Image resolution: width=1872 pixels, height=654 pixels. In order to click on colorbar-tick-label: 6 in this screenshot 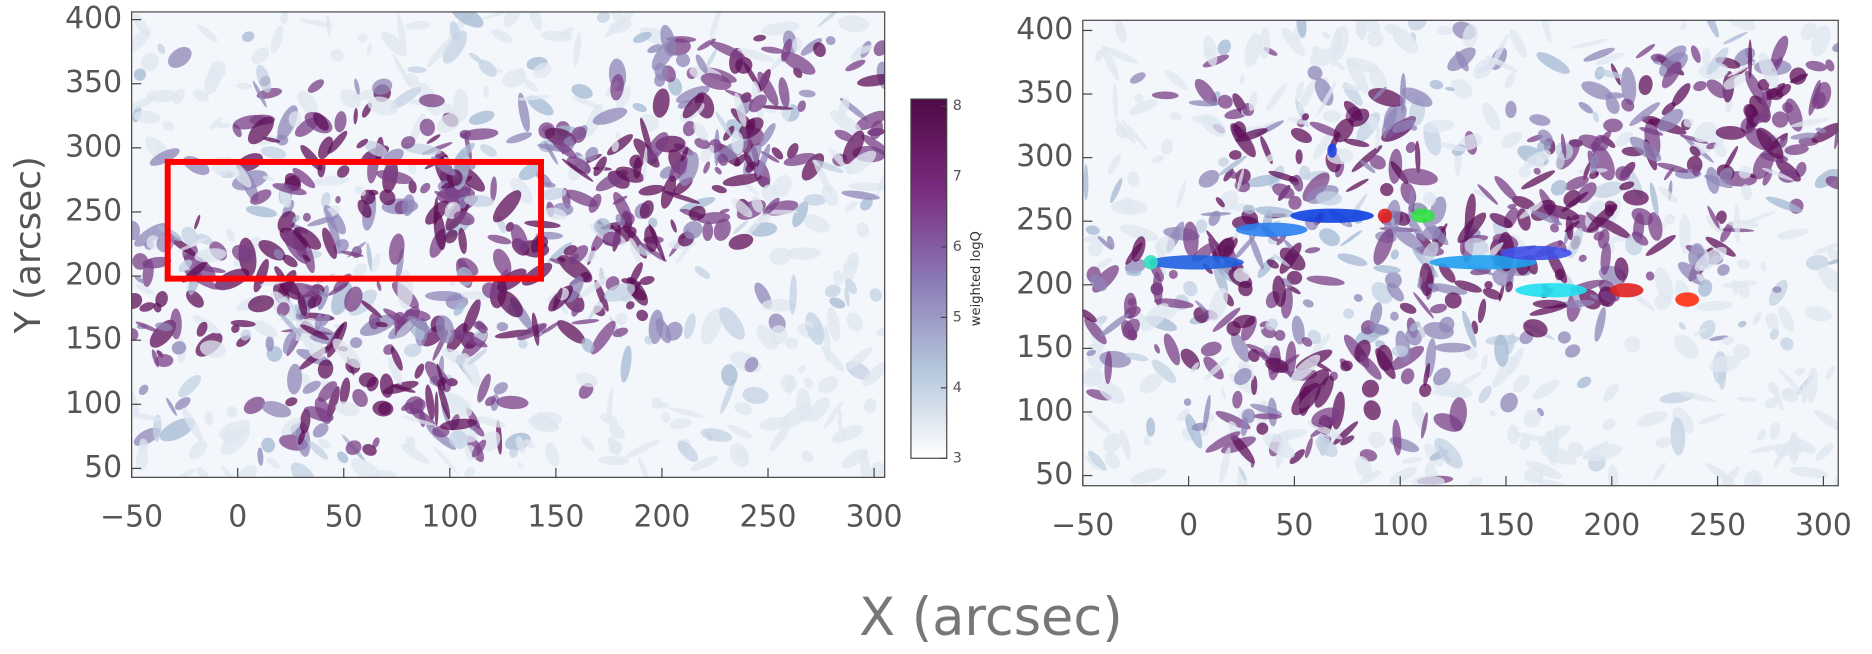, I will do `click(957, 247)`.